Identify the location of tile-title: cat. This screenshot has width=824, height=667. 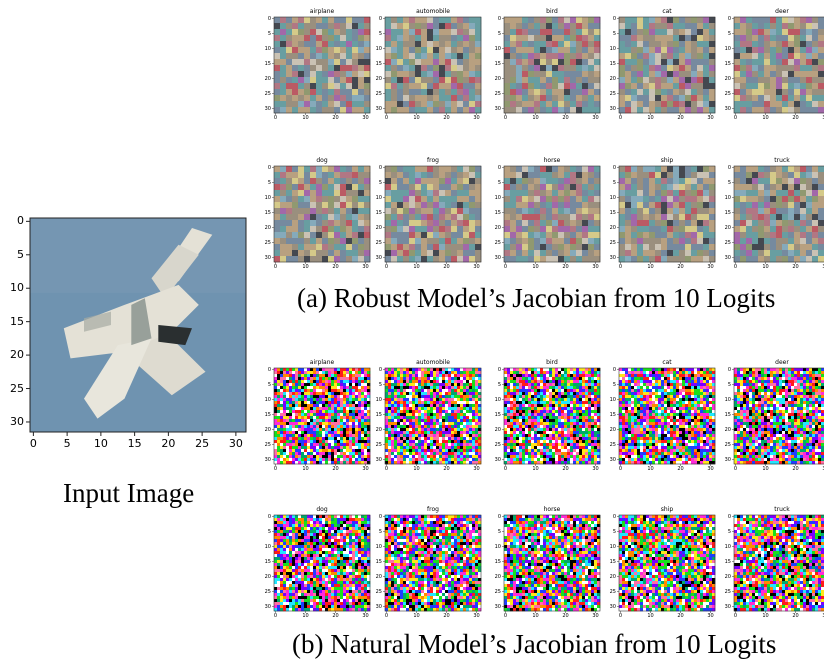
(667, 11).